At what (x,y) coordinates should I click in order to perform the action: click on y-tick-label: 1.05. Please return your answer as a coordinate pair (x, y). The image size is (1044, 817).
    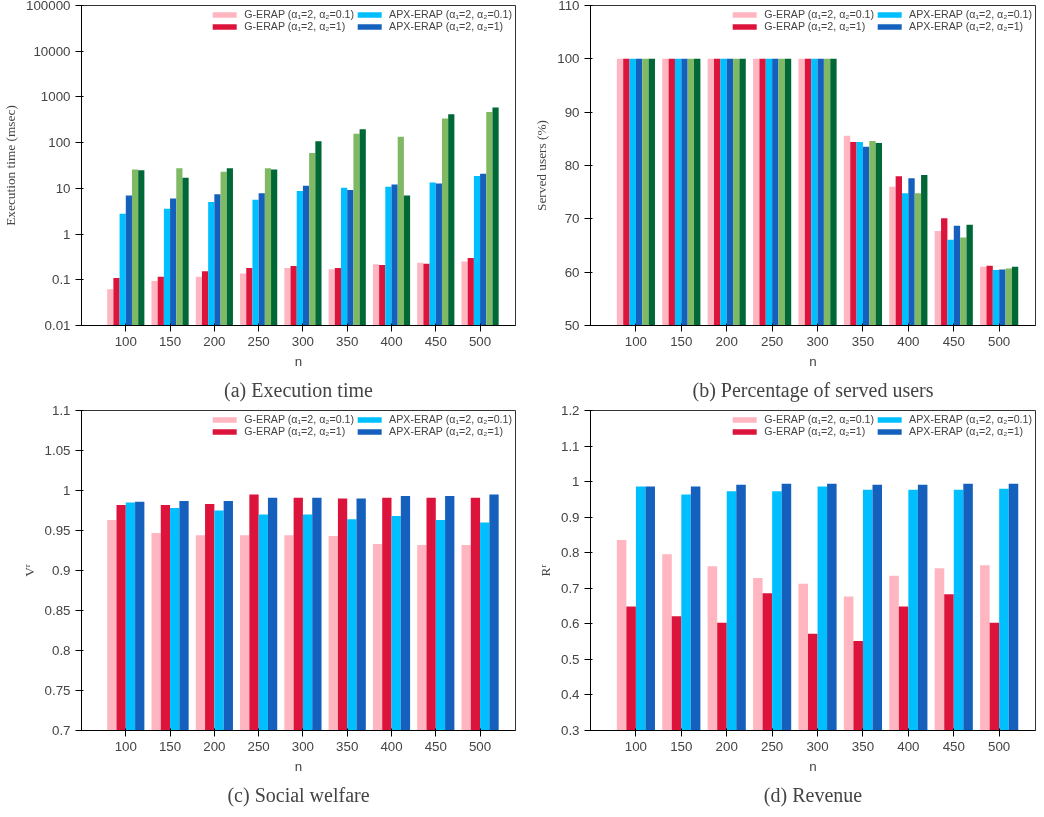
    Looking at the image, I should click on (57, 450).